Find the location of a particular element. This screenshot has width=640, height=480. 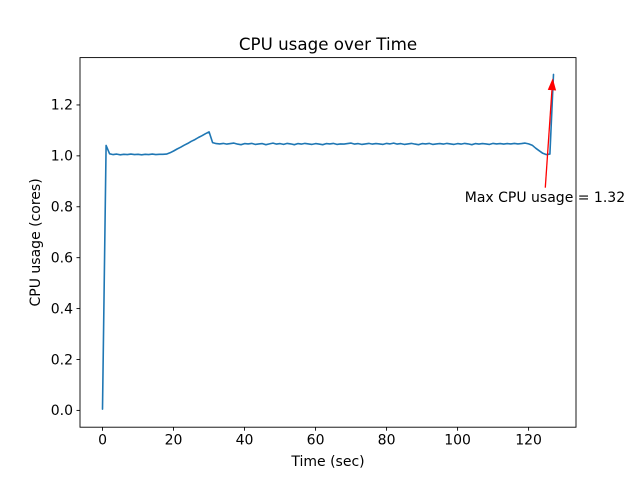

y-axis-ticks: 0.0 0.2 0.4 0.6 0.8 1.0 1.2 is located at coordinates (65, 258).